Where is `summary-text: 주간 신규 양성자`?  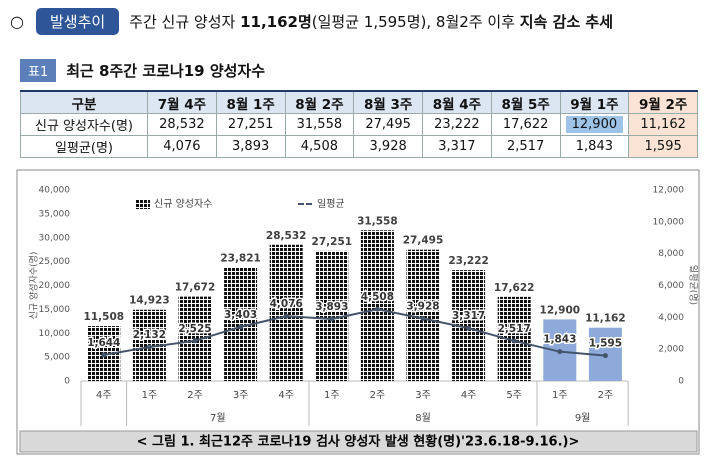
summary-text: 주간 신규 양성자 is located at coordinates (185, 21).